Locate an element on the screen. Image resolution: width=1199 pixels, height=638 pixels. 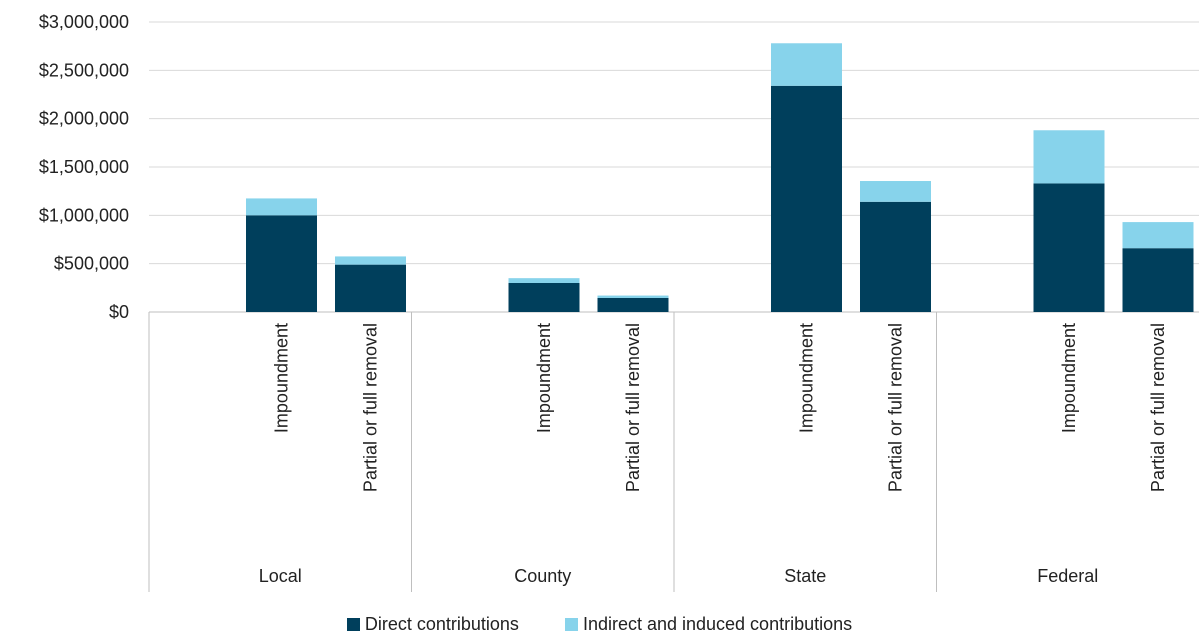
group-labels: Local County State Federal is located at coordinates (679, 576).